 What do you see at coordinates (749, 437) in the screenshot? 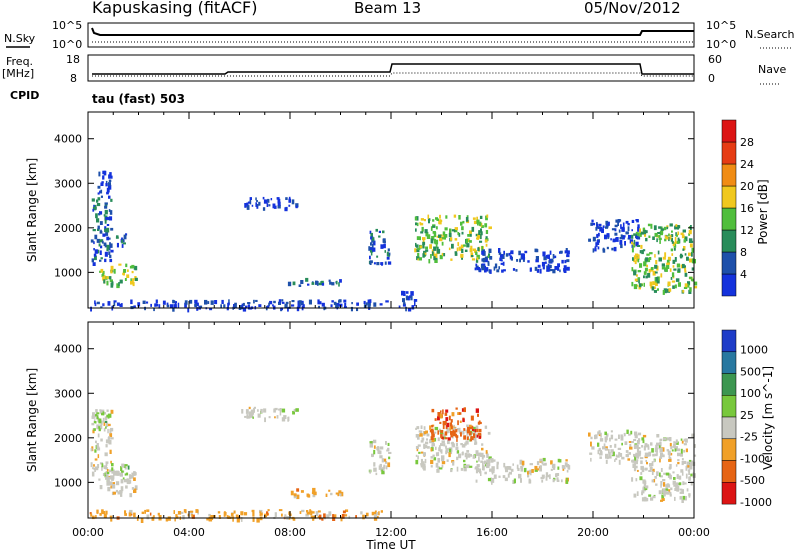
I see `velocity-cbar-tick: -25` at bounding box center [749, 437].